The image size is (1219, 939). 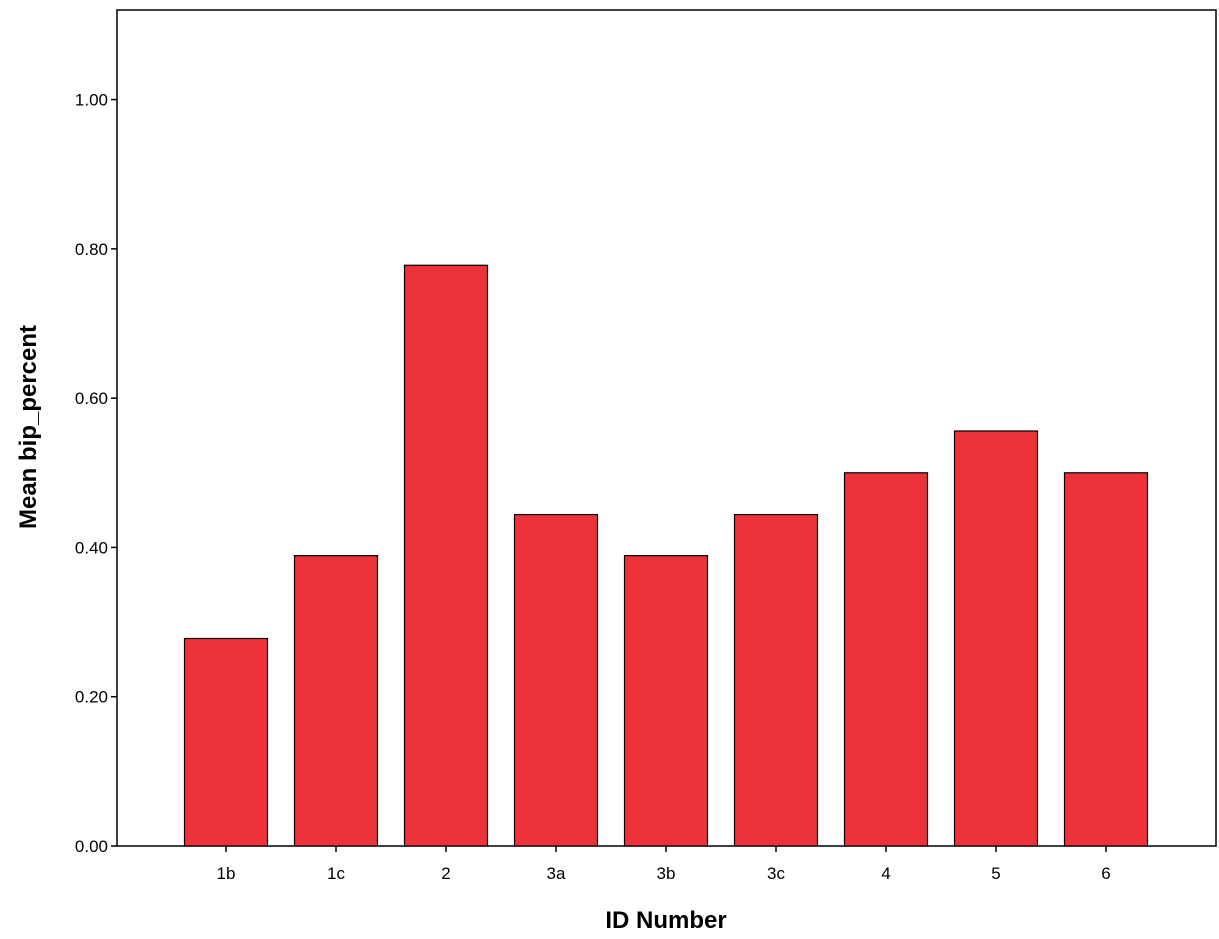 What do you see at coordinates (556, 680) in the screenshot?
I see `bar-3a` at bounding box center [556, 680].